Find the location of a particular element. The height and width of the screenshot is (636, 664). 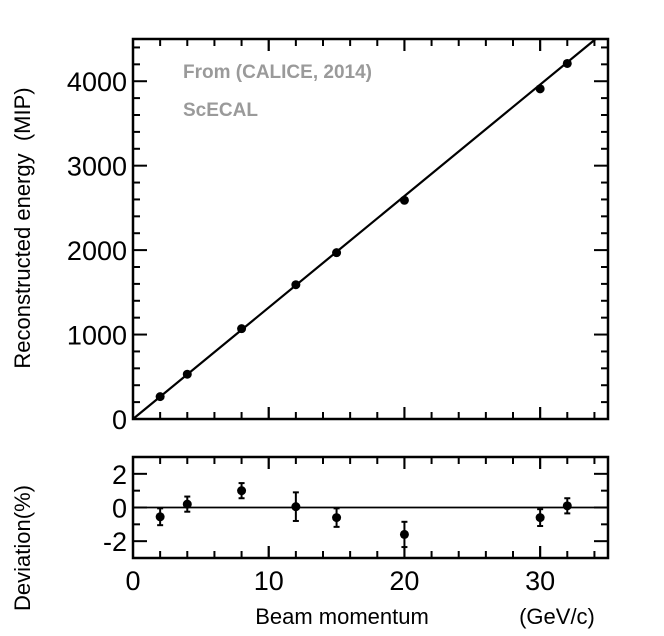

y-tick-label: 1000 is located at coordinates (97, 336).